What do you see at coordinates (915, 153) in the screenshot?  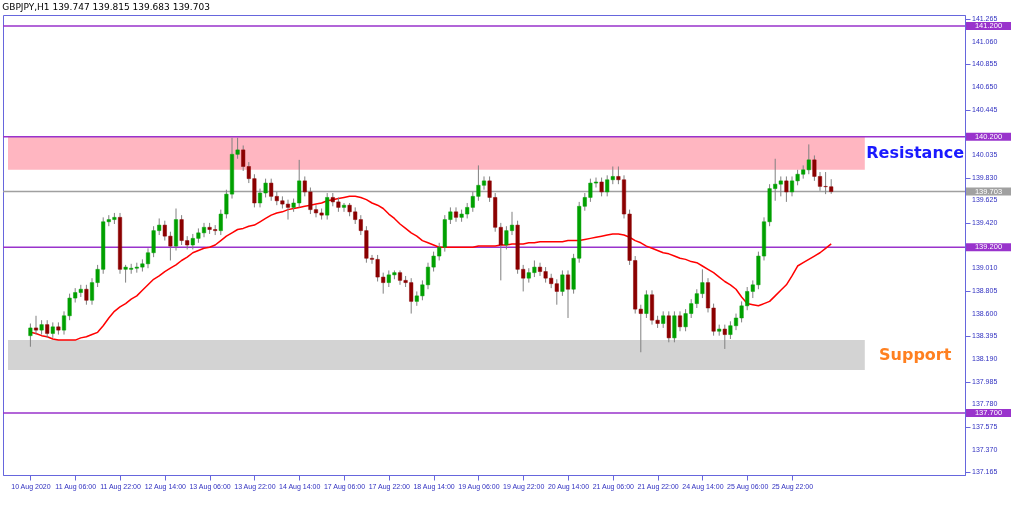 I see `band-label: Resistance` at bounding box center [915, 153].